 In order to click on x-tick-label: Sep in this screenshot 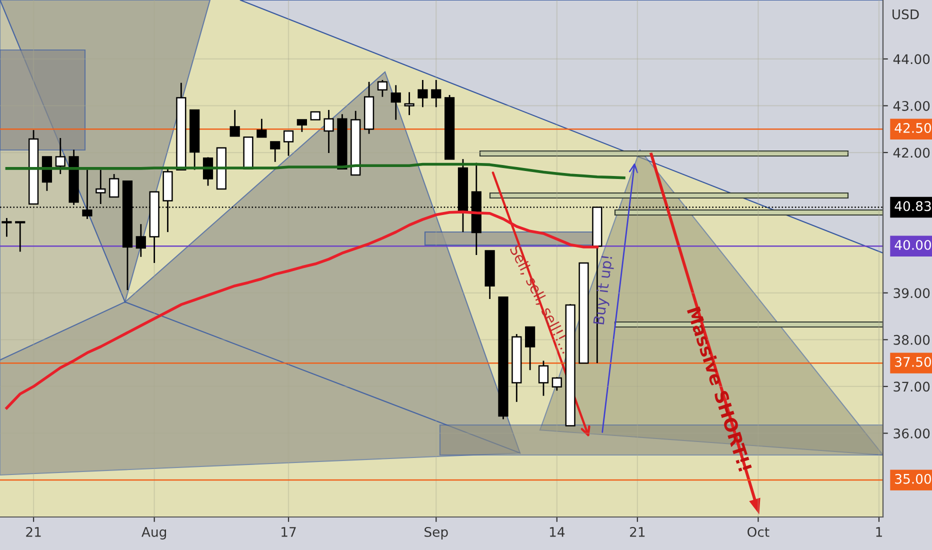, I will do `click(436, 533)`.